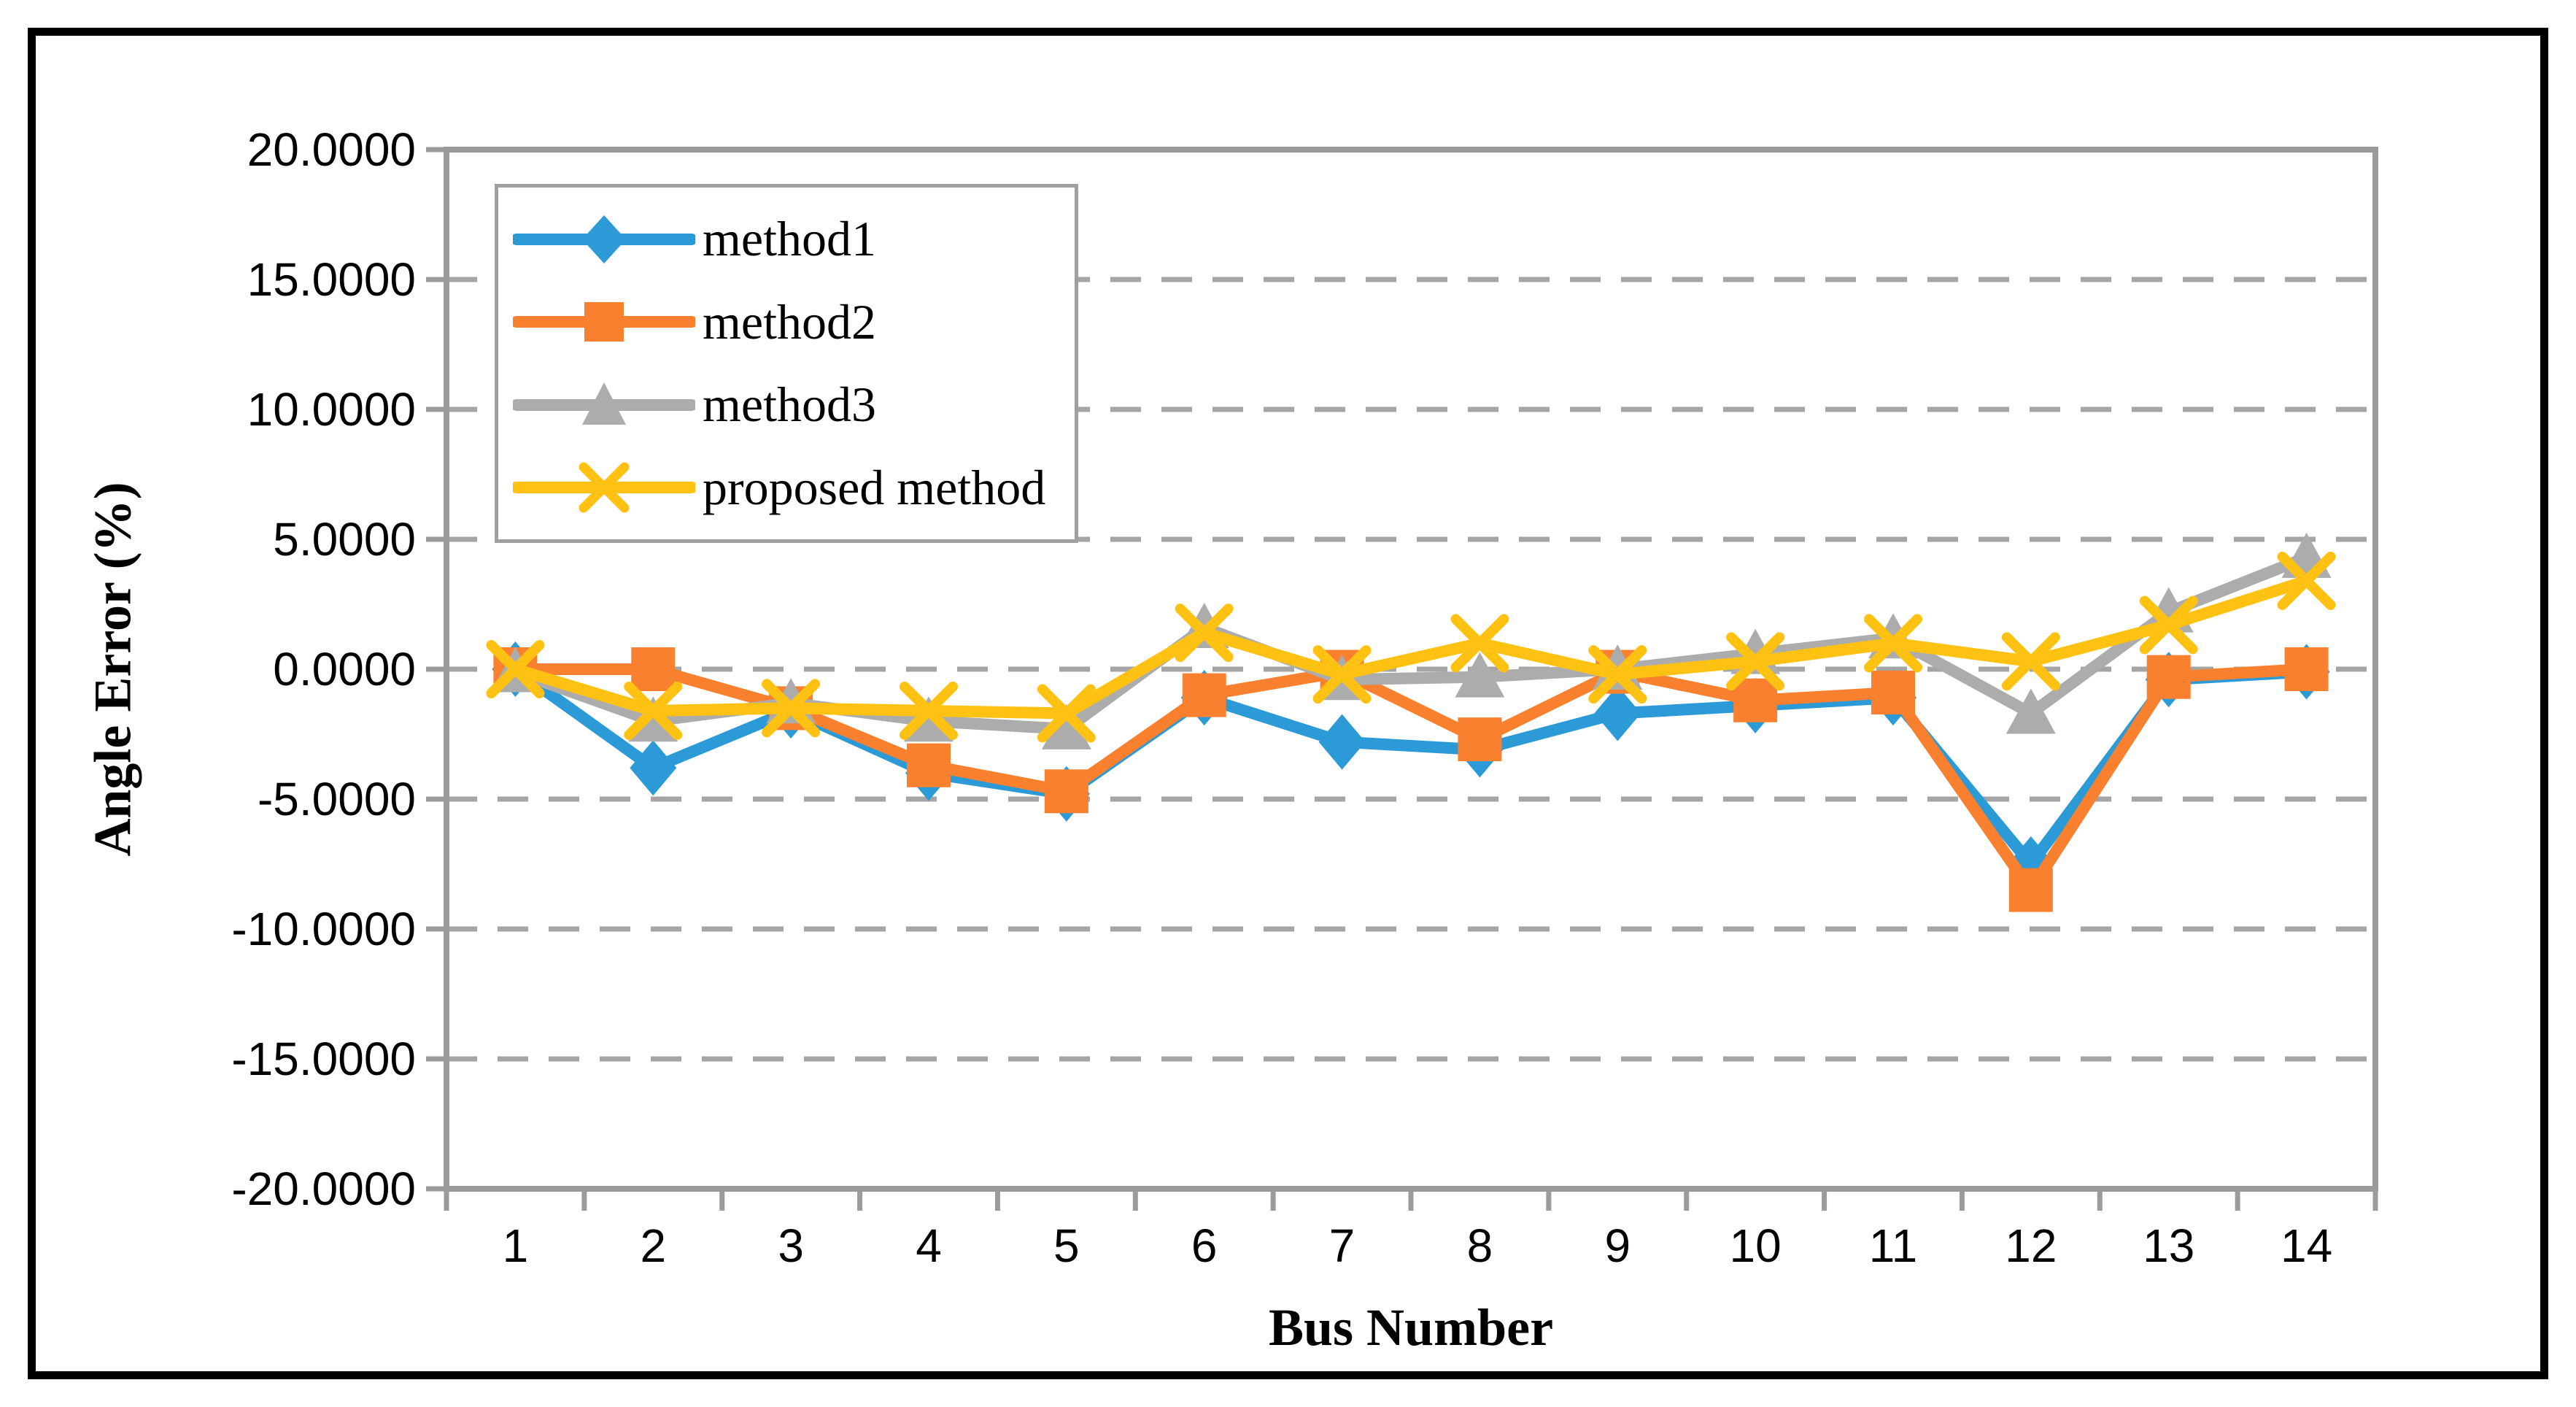 The image size is (2576, 1407). I want to click on x-tick-label-4: 4, so click(929, 1245).